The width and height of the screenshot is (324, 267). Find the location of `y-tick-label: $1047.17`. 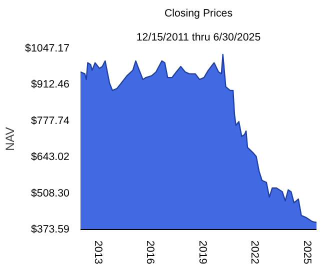

y-tick-label: $1047.17 is located at coordinates (47, 48).